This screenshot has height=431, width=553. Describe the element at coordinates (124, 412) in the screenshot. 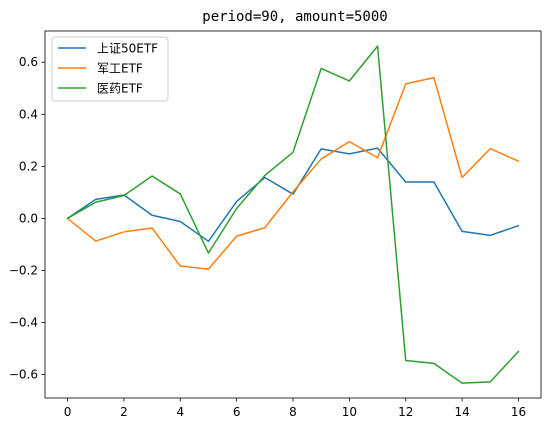

I see `x-tick-label: 2` at that location.